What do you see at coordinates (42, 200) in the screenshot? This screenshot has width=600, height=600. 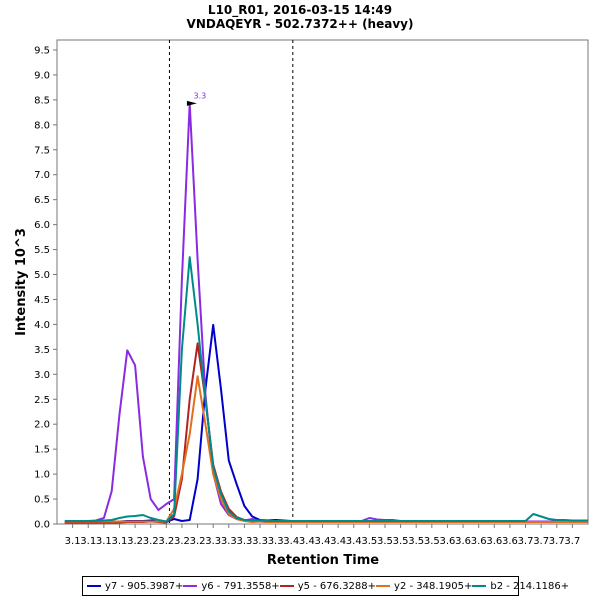 I see `y-tick-label: 6.5` at bounding box center [42, 200].